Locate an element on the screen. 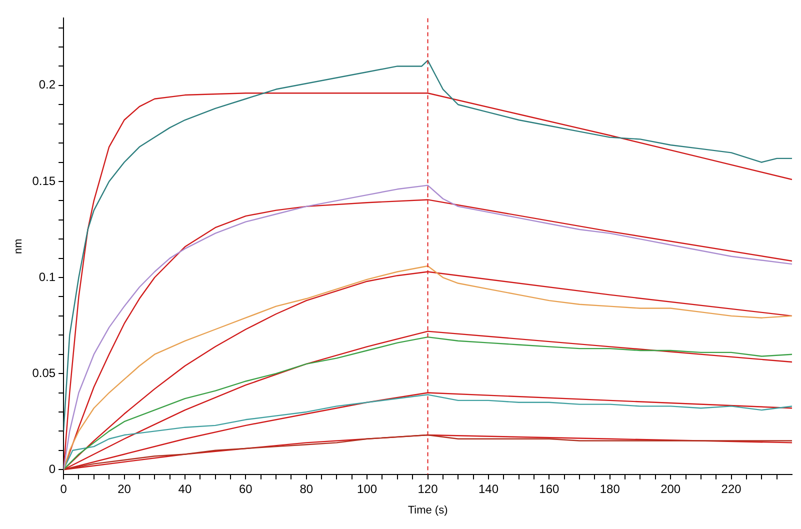 The height and width of the screenshot is (529, 801). x-tick-label: 80 is located at coordinates (307, 489).